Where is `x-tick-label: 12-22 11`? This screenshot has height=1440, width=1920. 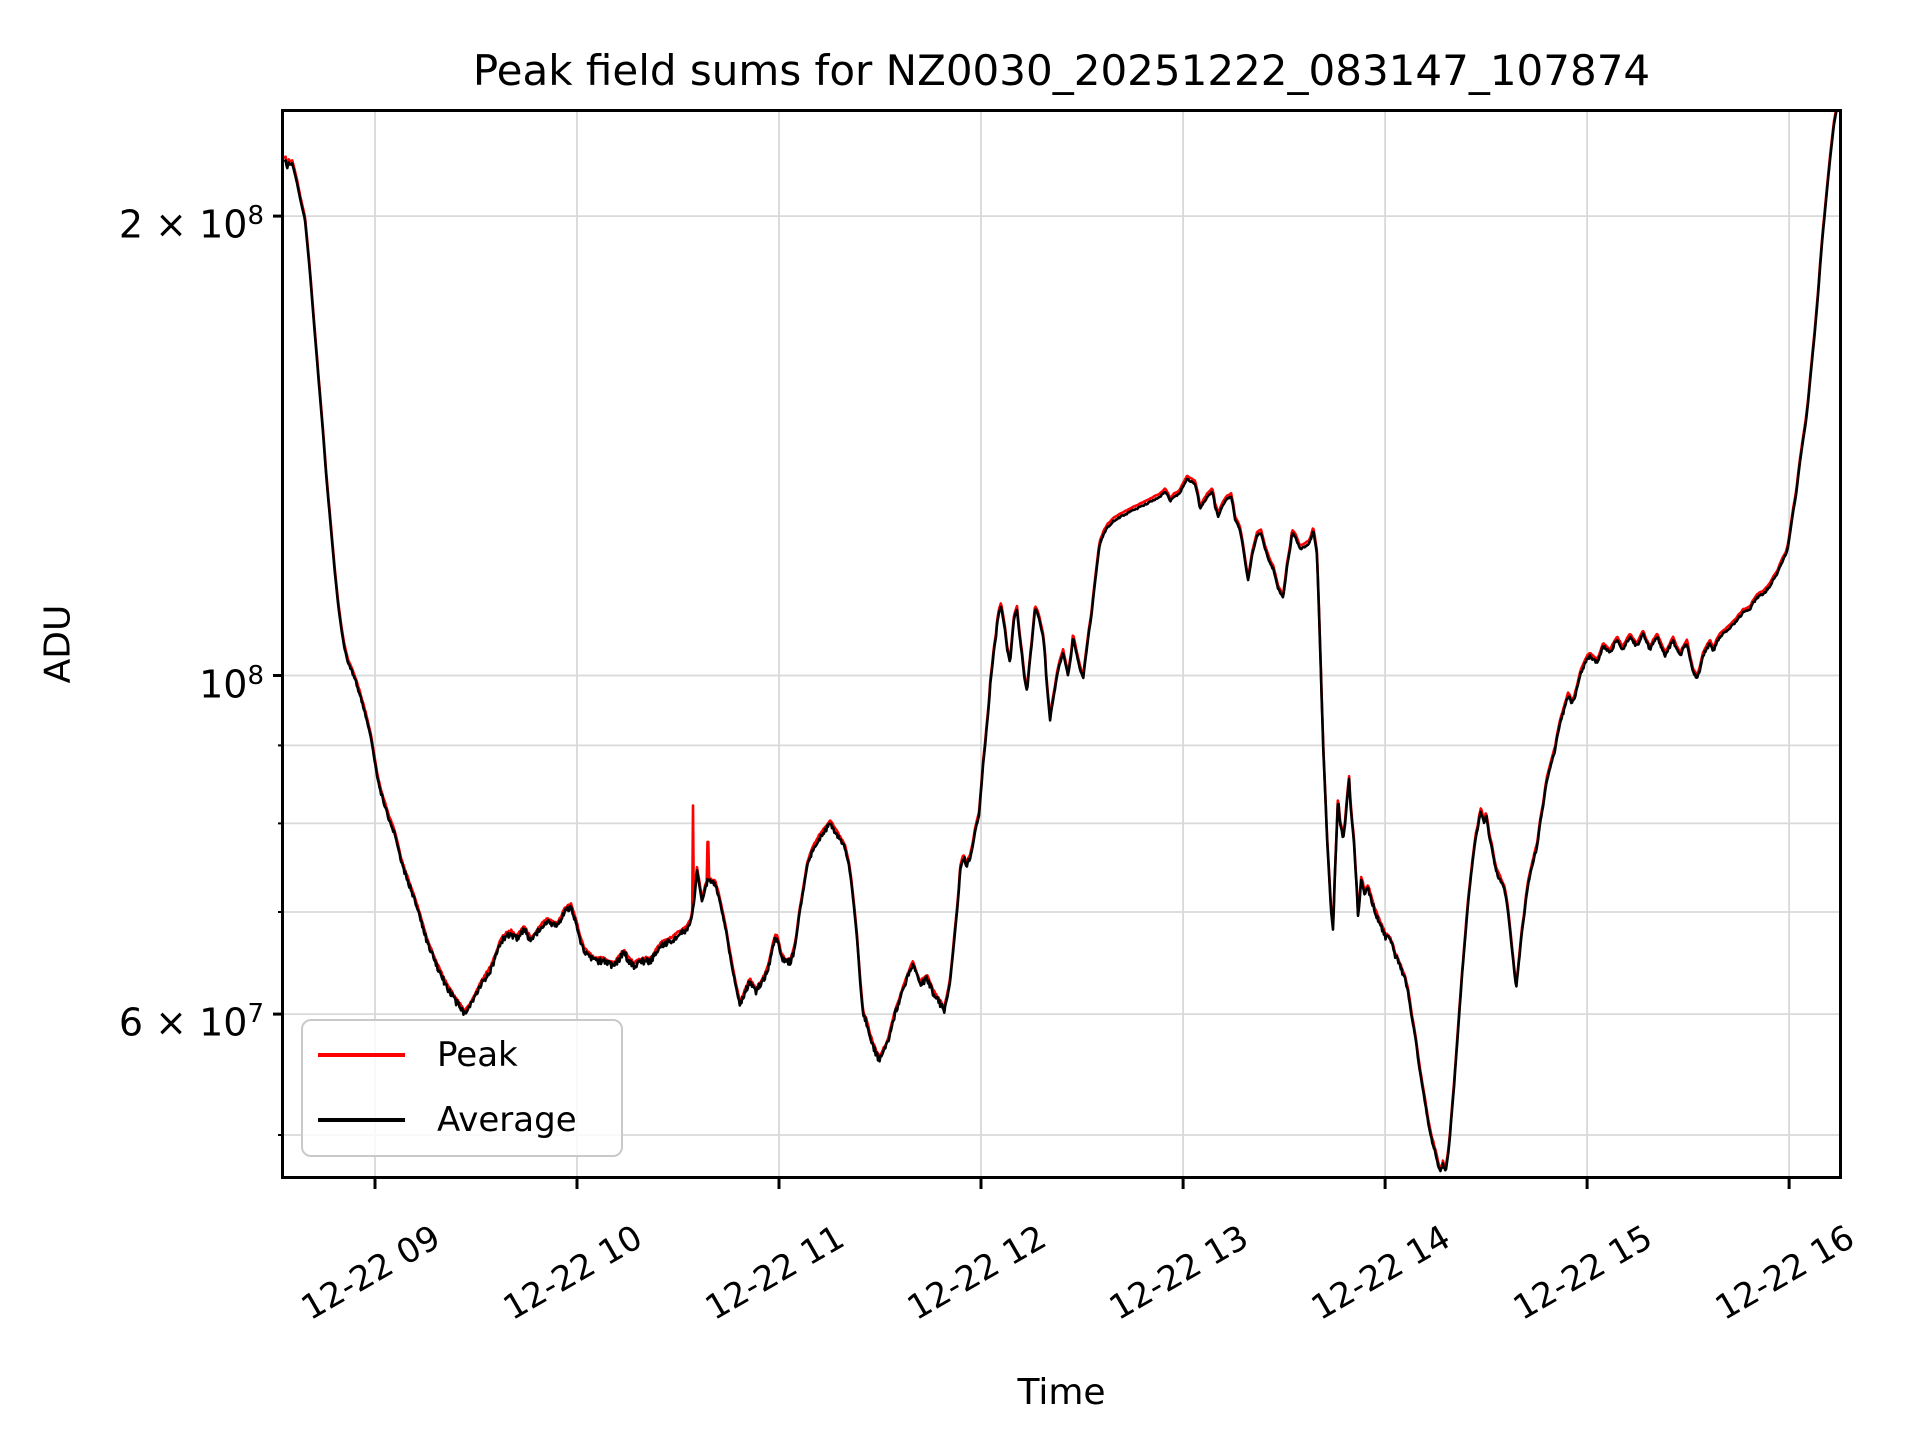
x-tick-label: 12-22 11 is located at coordinates (775, 1273).